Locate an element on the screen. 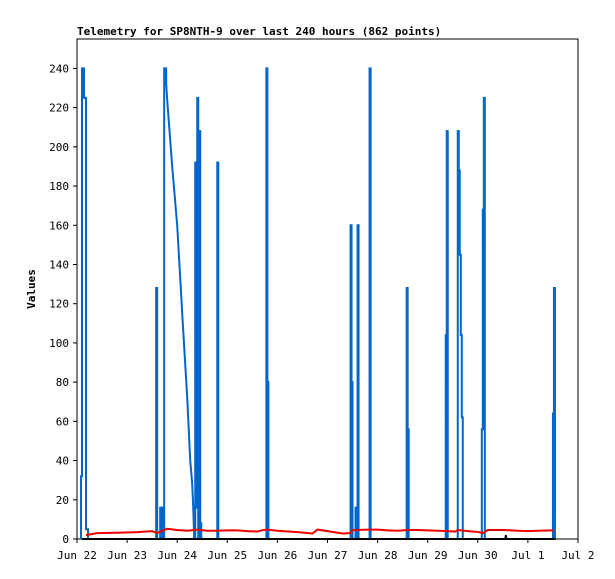 This screenshot has height=579, width=615. y-tick-label: 100 is located at coordinates (59, 343).